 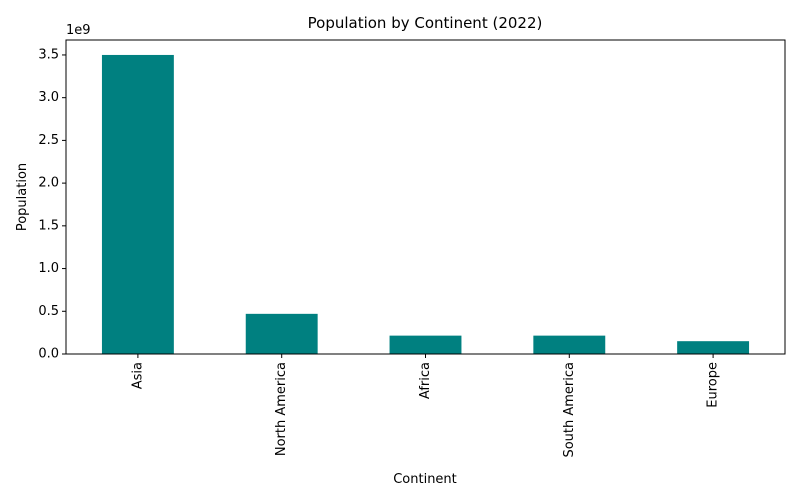 I want to click on y-tick-label: 2.0, so click(x=48, y=183).